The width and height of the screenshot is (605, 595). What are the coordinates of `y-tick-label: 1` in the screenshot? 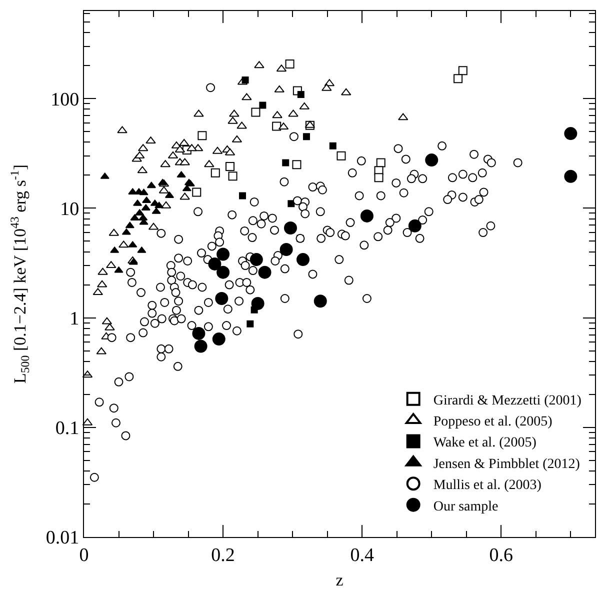 It's located at (75, 319).